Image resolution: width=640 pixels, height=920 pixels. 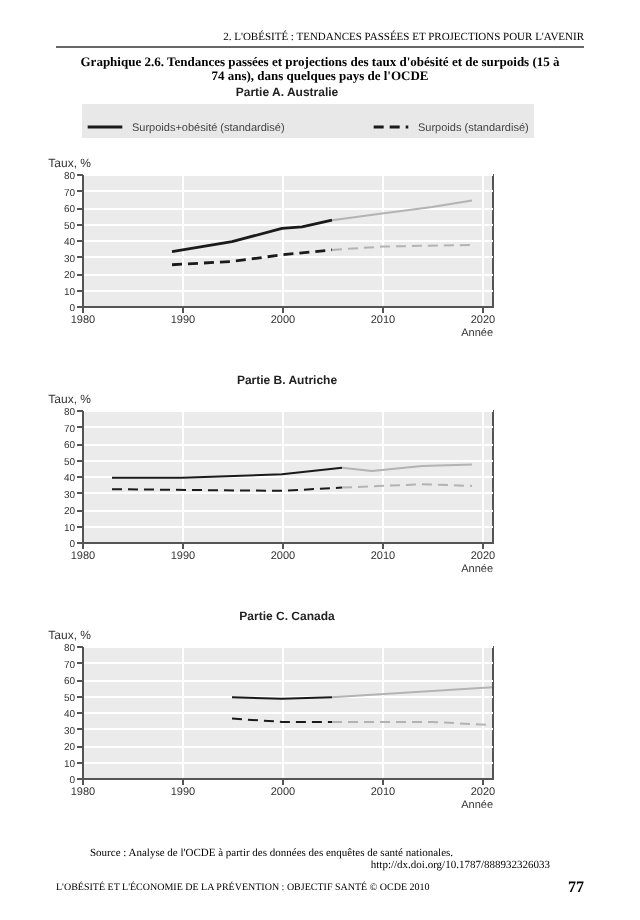 What do you see at coordinates (576, 887) in the screenshot?
I see `text: 77` at bounding box center [576, 887].